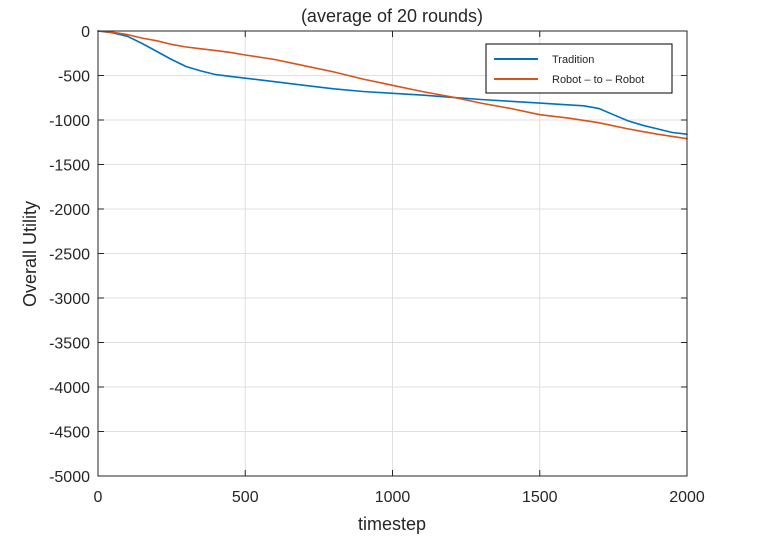 This screenshot has height=539, width=761. I want to click on legend: Tradition Robot – to – Robot, so click(579, 68).